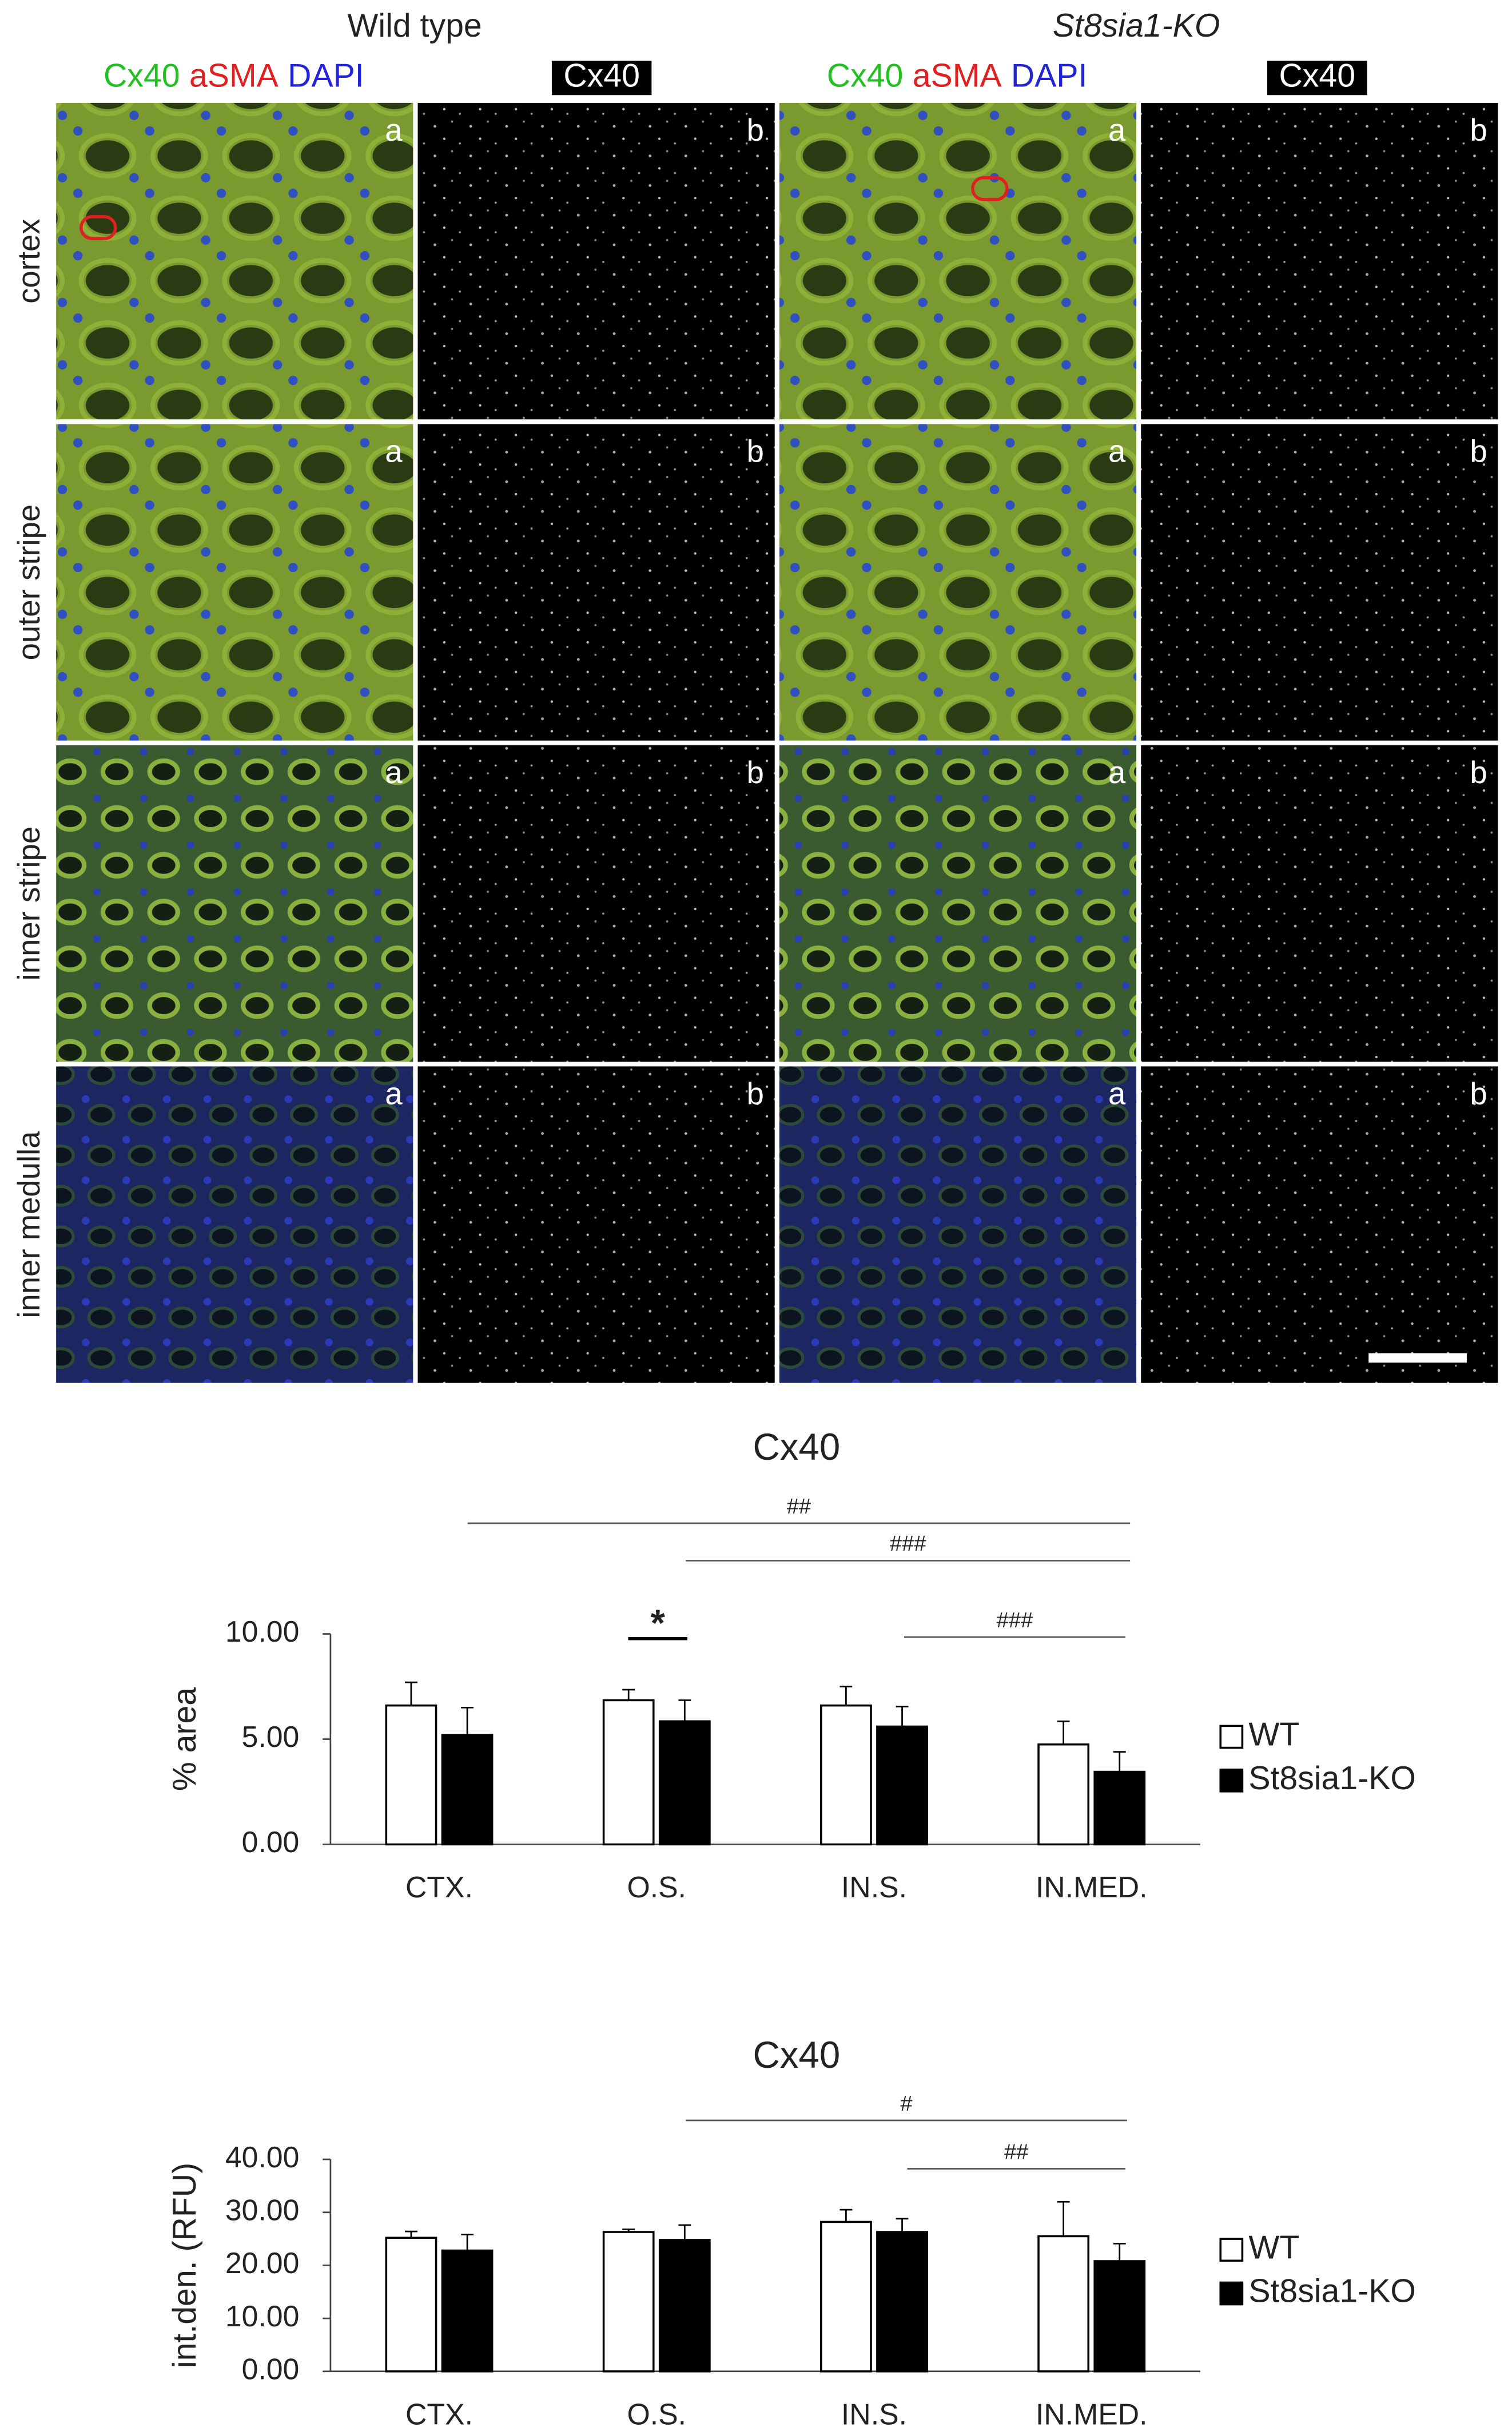 The height and width of the screenshot is (2435, 1512). Describe the element at coordinates (658, 1623) in the screenshot. I see `significance-label: *` at that location.